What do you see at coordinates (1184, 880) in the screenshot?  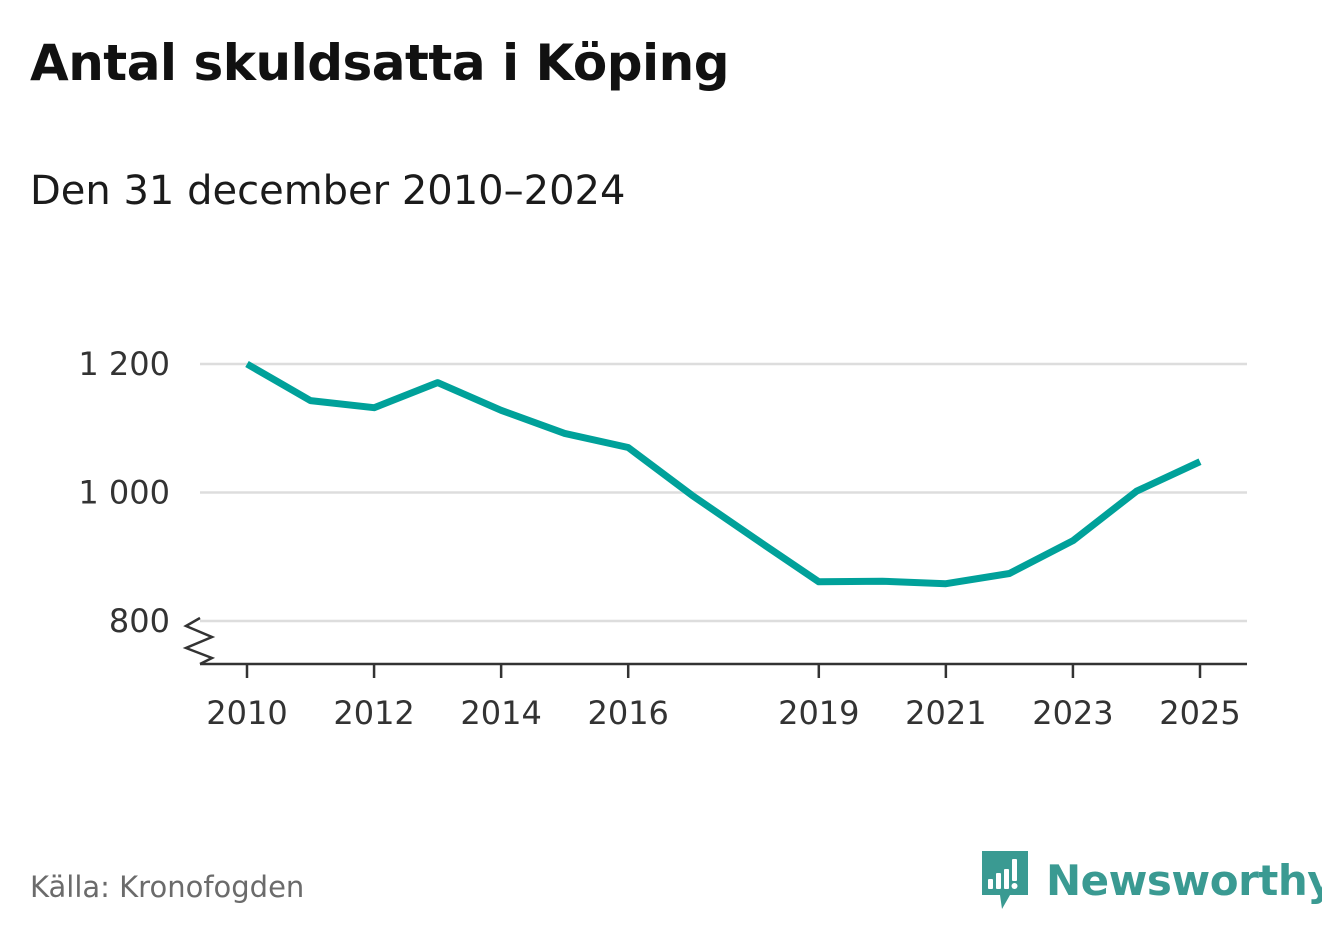 I see `brand-name: Newsworthy` at bounding box center [1184, 880].